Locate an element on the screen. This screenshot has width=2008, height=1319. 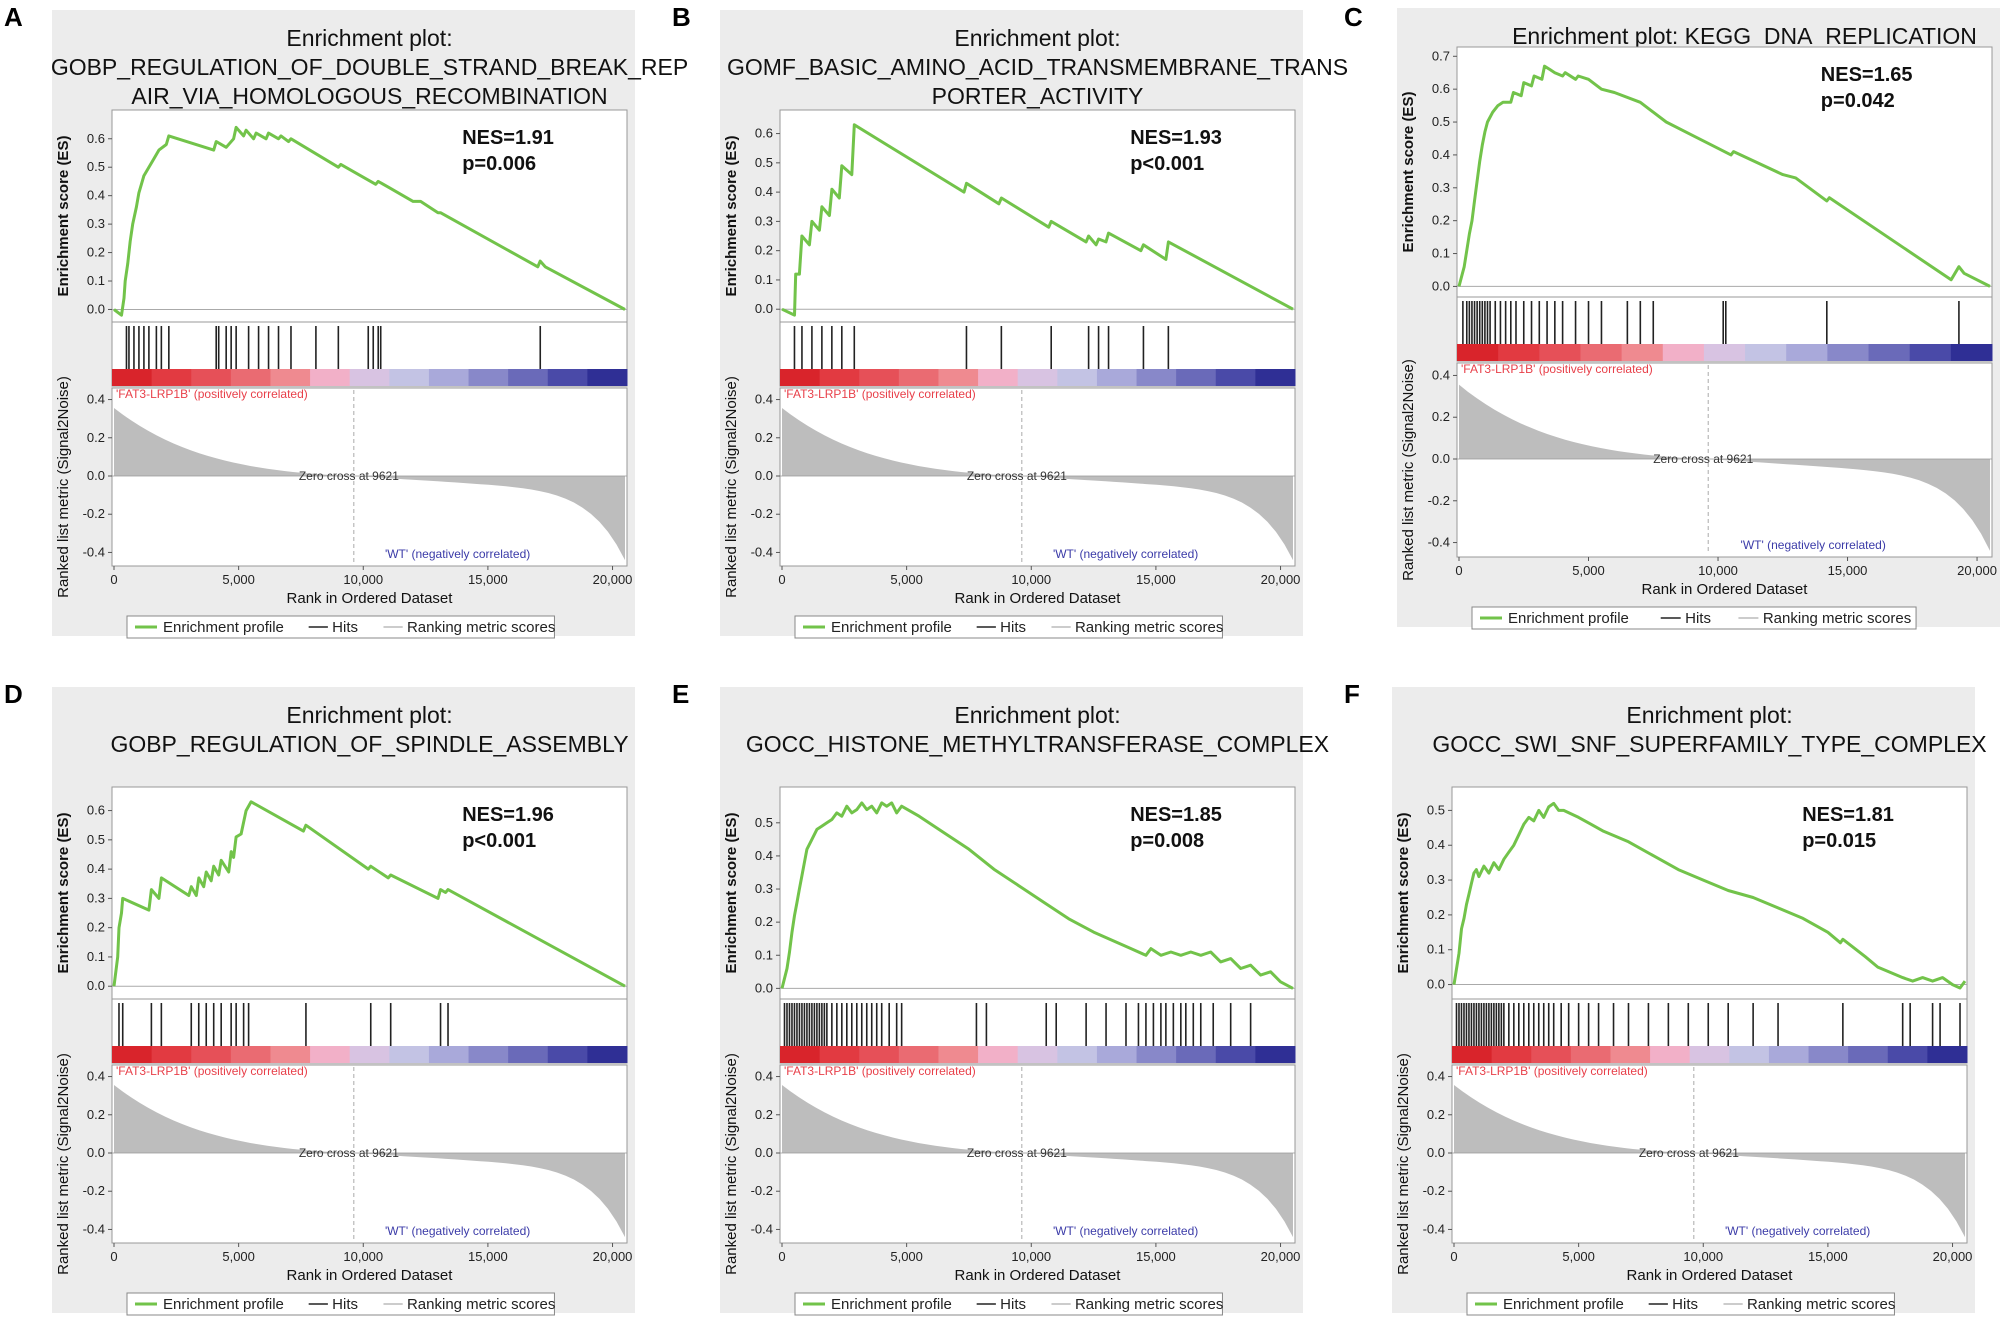
panel-letter: E is located at coordinates (680, 694).